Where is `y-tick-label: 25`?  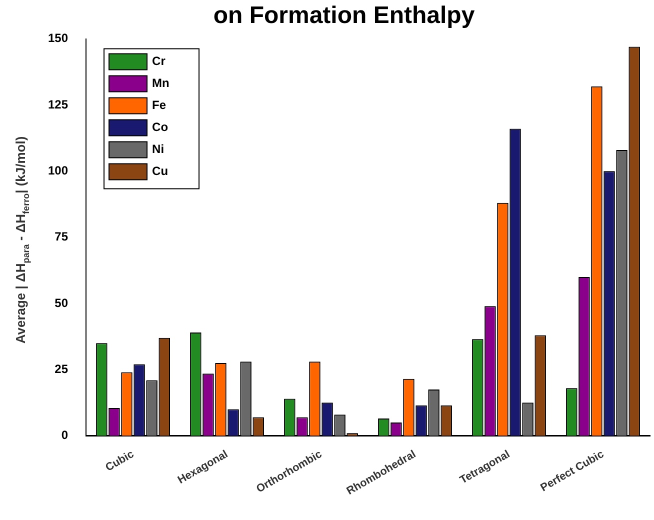
y-tick-label: 25 is located at coordinates (61, 369).